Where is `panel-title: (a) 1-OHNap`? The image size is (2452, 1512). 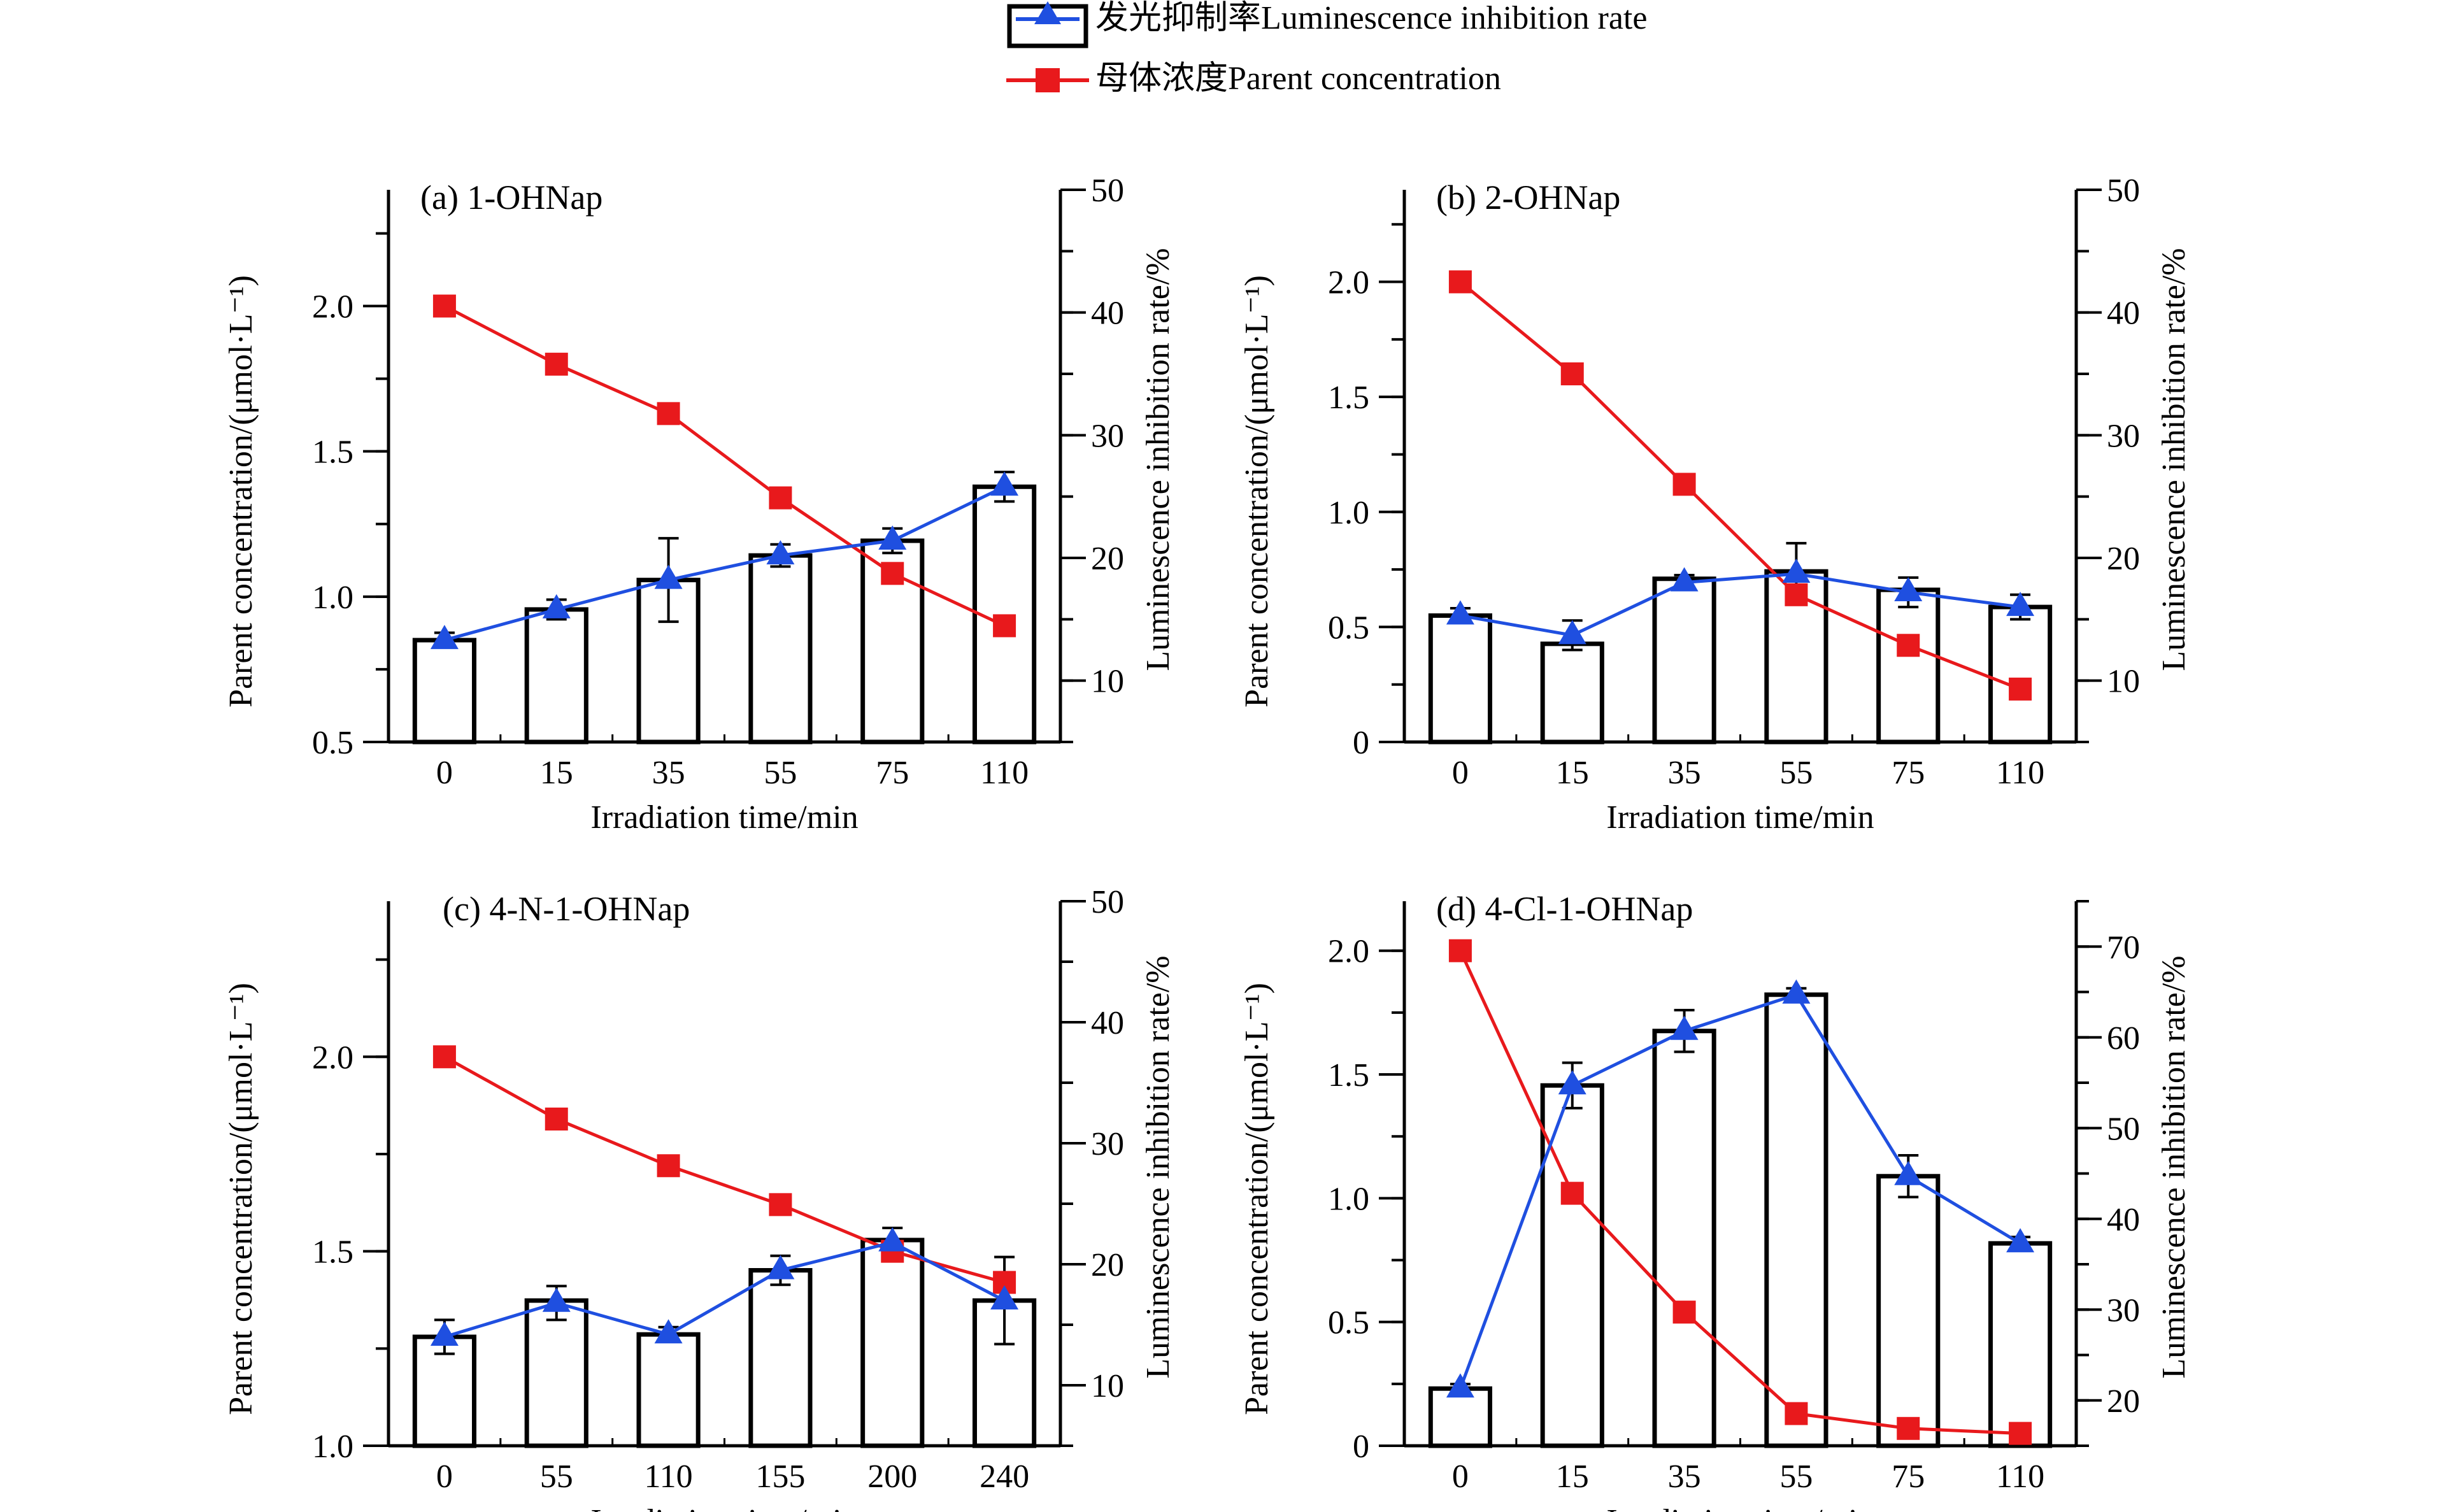 panel-title: (a) 1-OHNap is located at coordinates (511, 197).